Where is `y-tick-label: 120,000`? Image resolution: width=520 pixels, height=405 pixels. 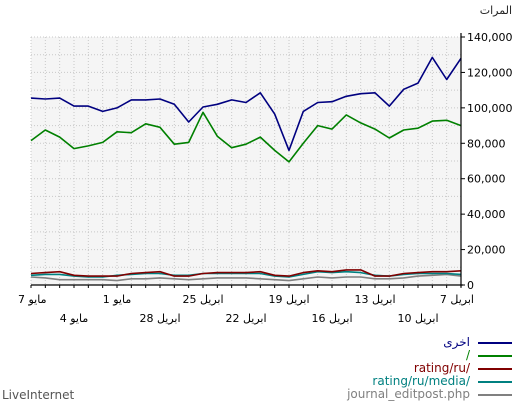 y-tick-label: 120,000 is located at coordinates (490, 72).